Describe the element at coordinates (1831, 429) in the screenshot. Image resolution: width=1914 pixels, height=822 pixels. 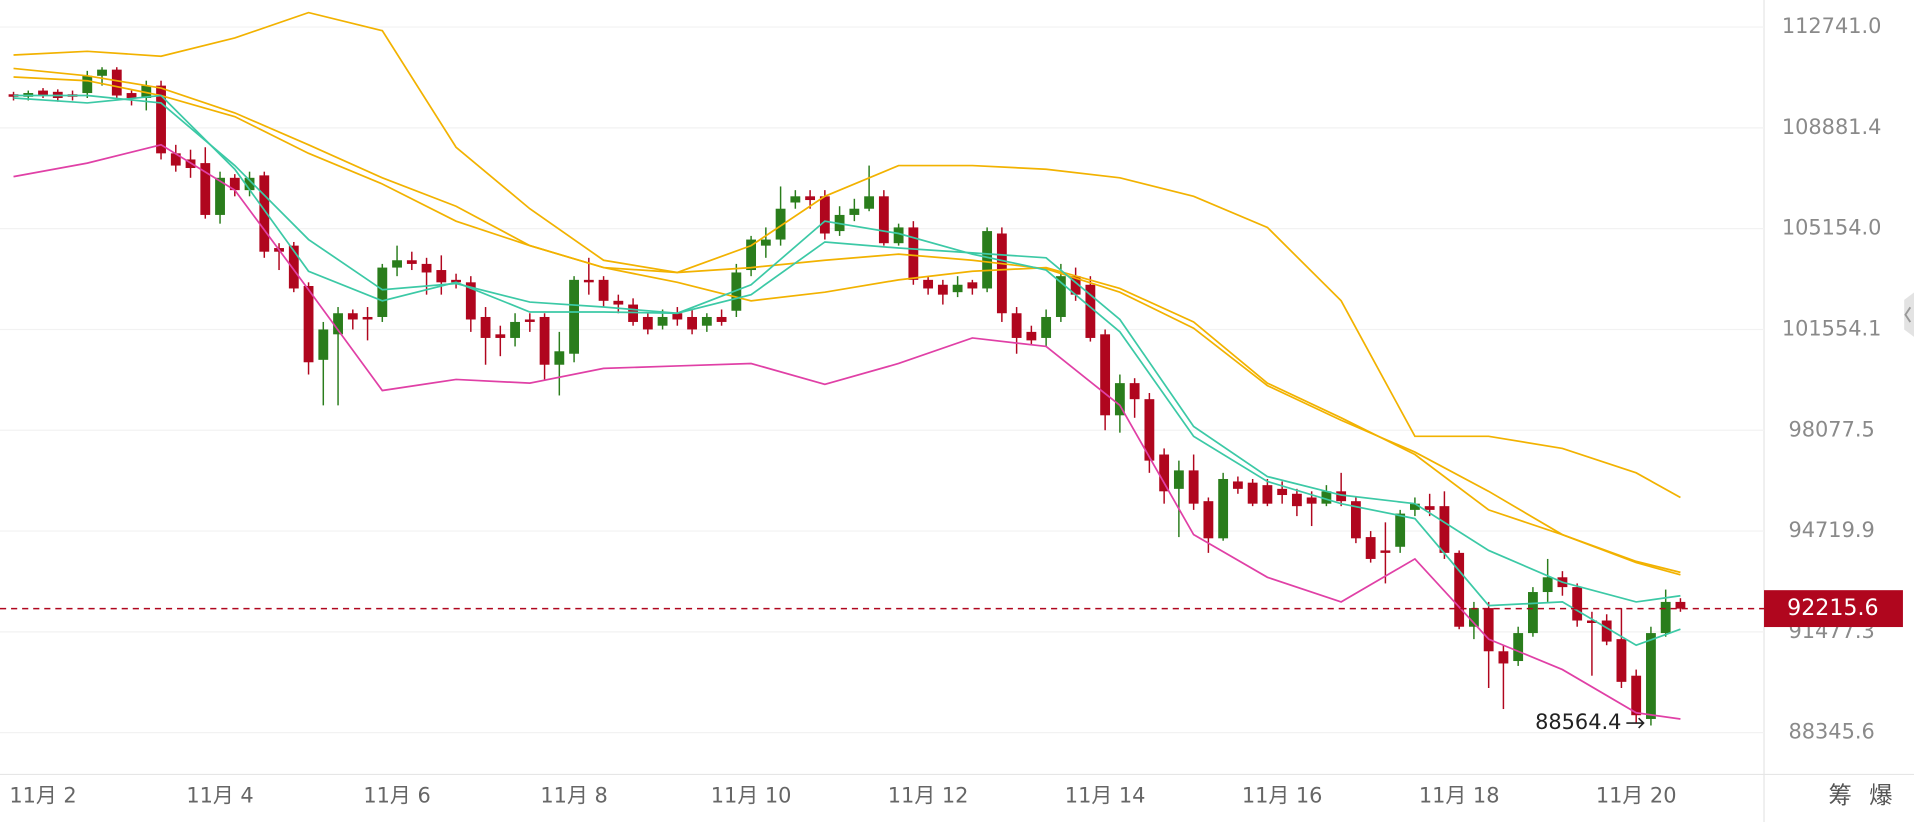
I see `y-tick-label: 98077.5` at that location.